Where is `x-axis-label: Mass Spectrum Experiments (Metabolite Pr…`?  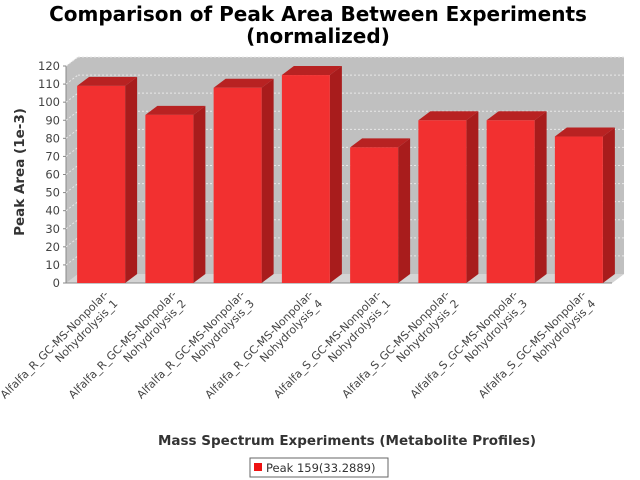 x-axis-label: Mass Spectrum Experiments (Metabolite Pr… is located at coordinates (347, 441).